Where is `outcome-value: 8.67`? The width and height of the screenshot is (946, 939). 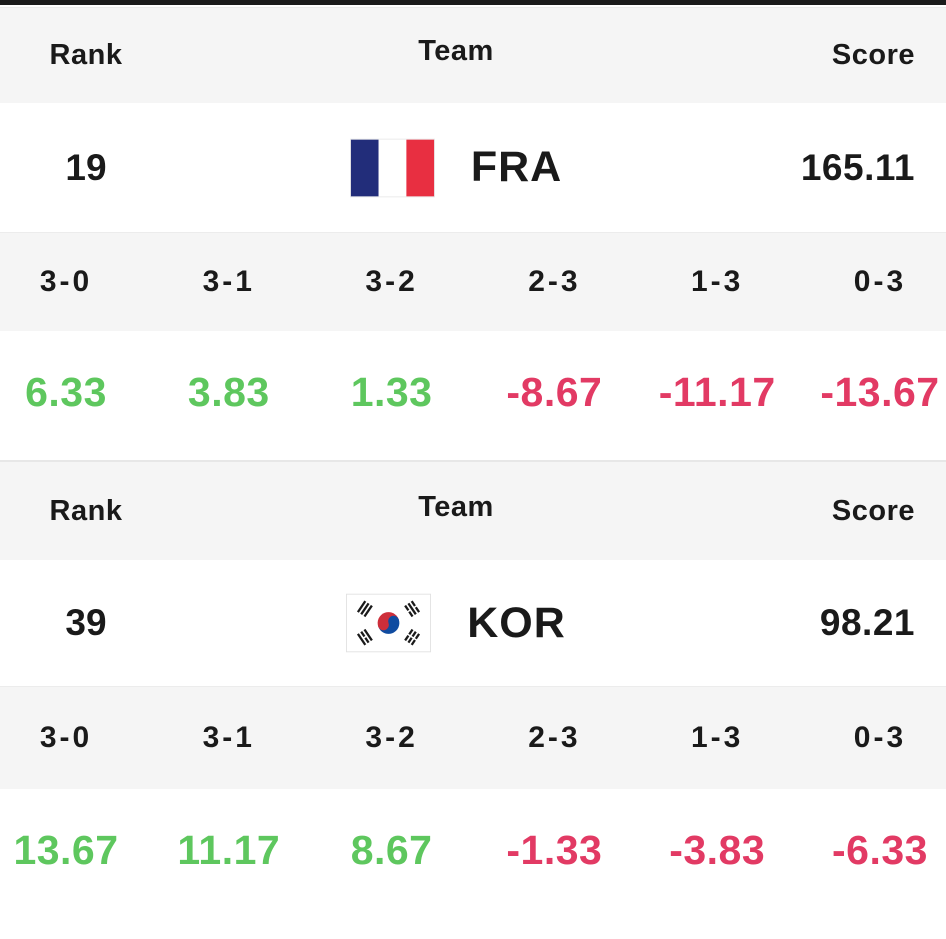 outcome-value: 8.67 is located at coordinates (391, 849).